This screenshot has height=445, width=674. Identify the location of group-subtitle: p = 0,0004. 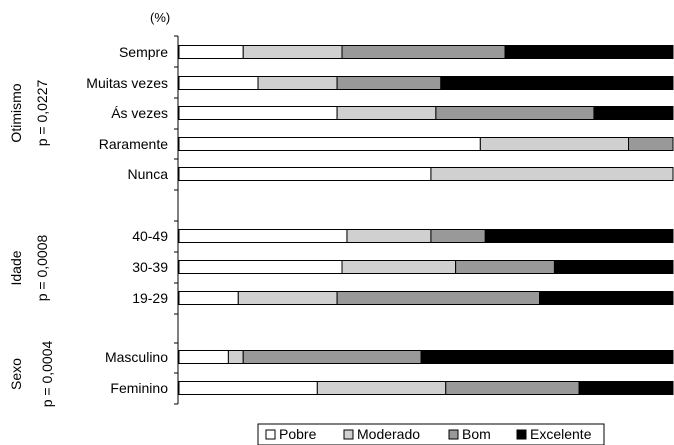
(47, 374).